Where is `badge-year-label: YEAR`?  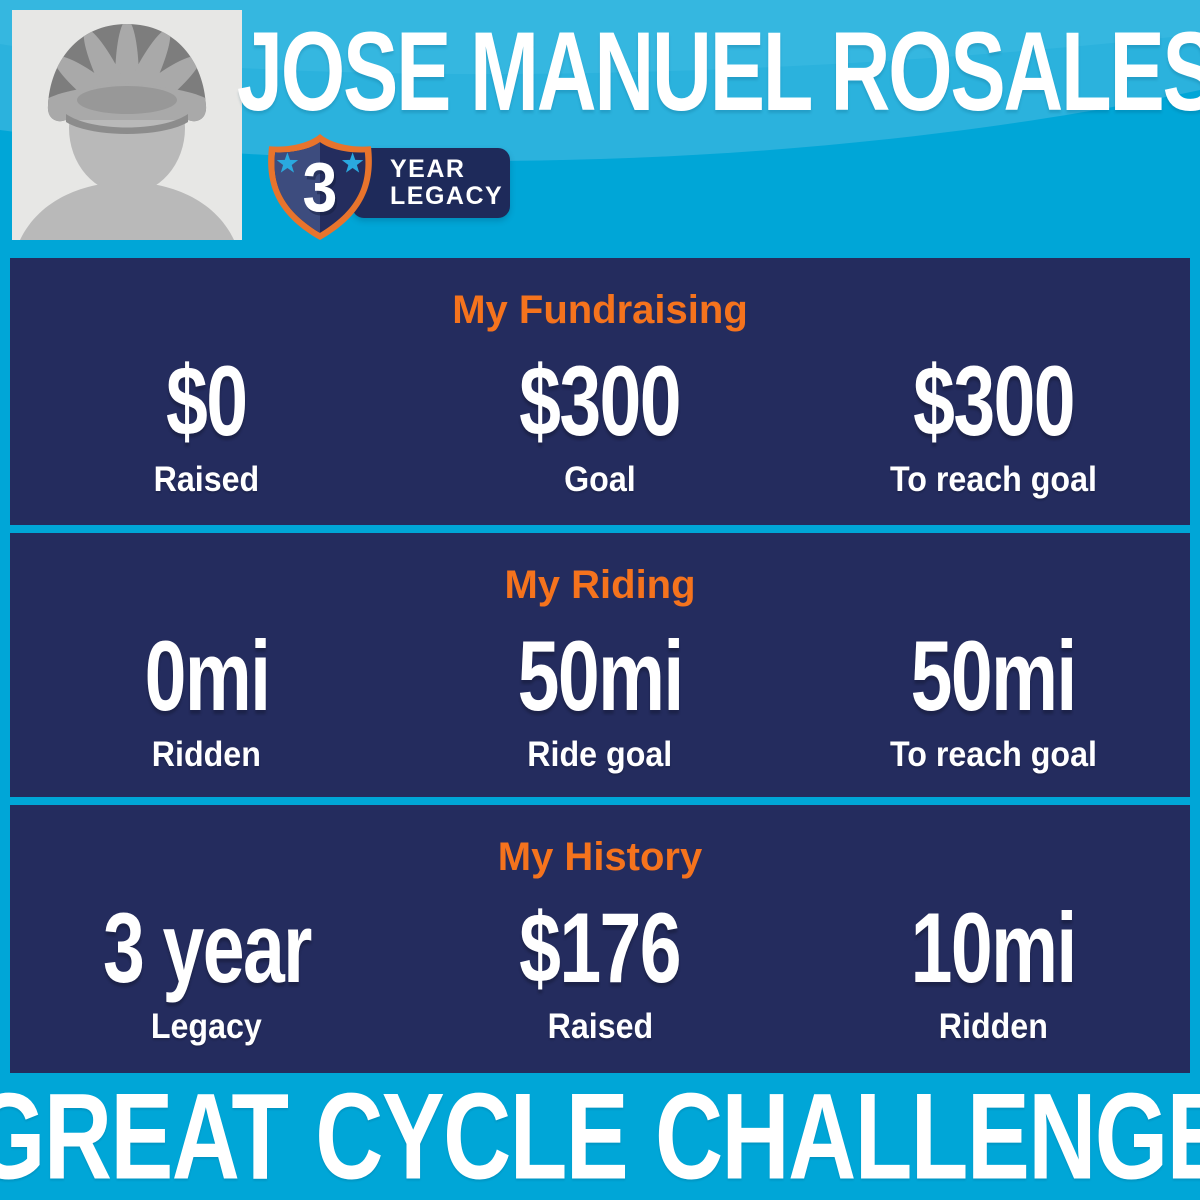 badge-year-label: YEAR is located at coordinates (428, 168).